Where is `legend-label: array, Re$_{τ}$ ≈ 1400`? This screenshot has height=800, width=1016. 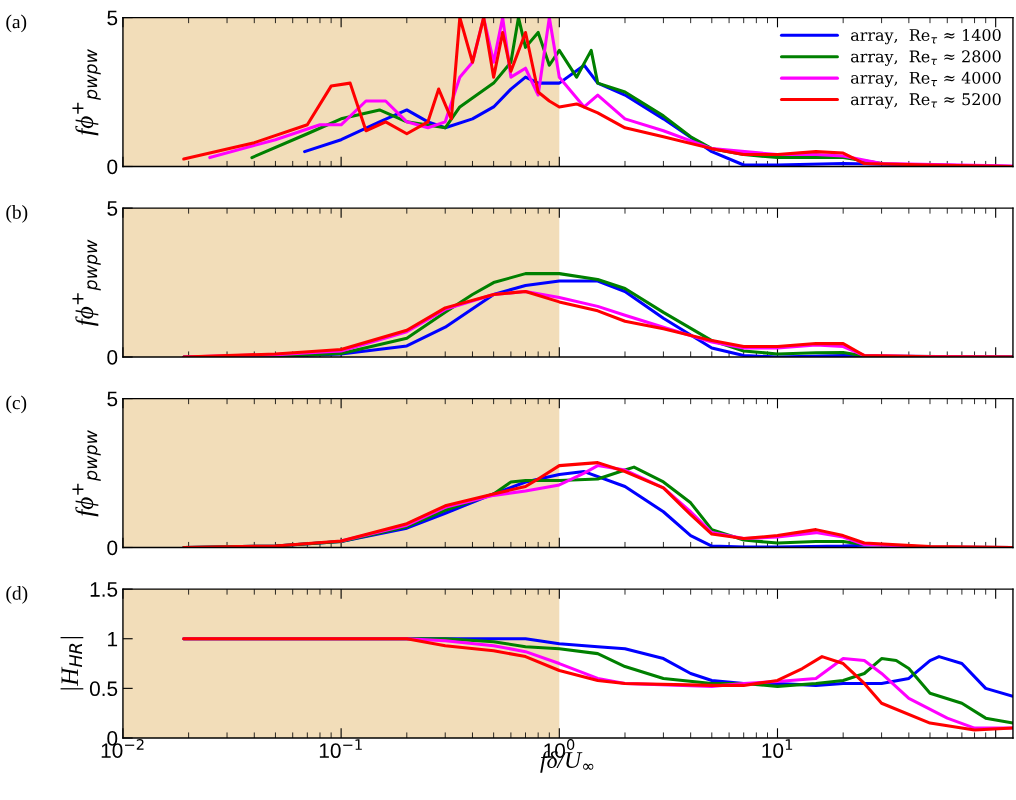
legend-label: array, Re$_{τ}$ ≈ 1400 is located at coordinates (925, 36).